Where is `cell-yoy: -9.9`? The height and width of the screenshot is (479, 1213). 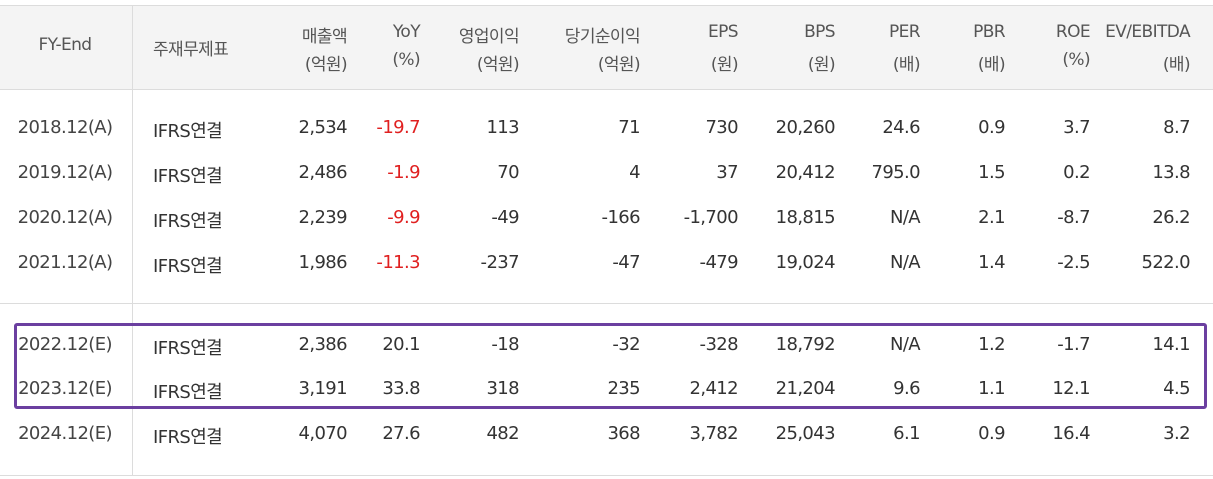
cell-yoy: -9.9 is located at coordinates (403, 217).